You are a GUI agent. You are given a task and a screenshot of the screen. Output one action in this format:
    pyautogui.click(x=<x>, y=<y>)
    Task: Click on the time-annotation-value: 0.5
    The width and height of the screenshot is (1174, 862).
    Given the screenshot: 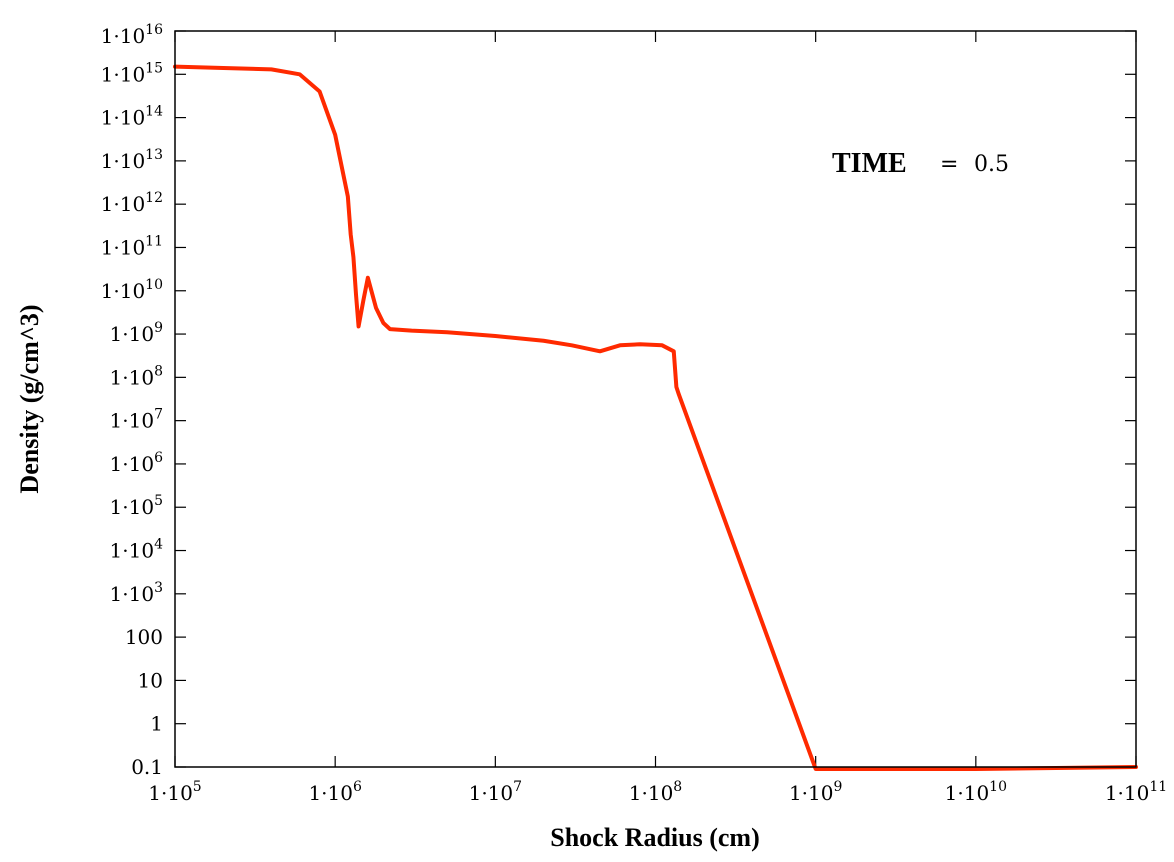 What is the action you would take?
    pyautogui.click(x=991, y=164)
    